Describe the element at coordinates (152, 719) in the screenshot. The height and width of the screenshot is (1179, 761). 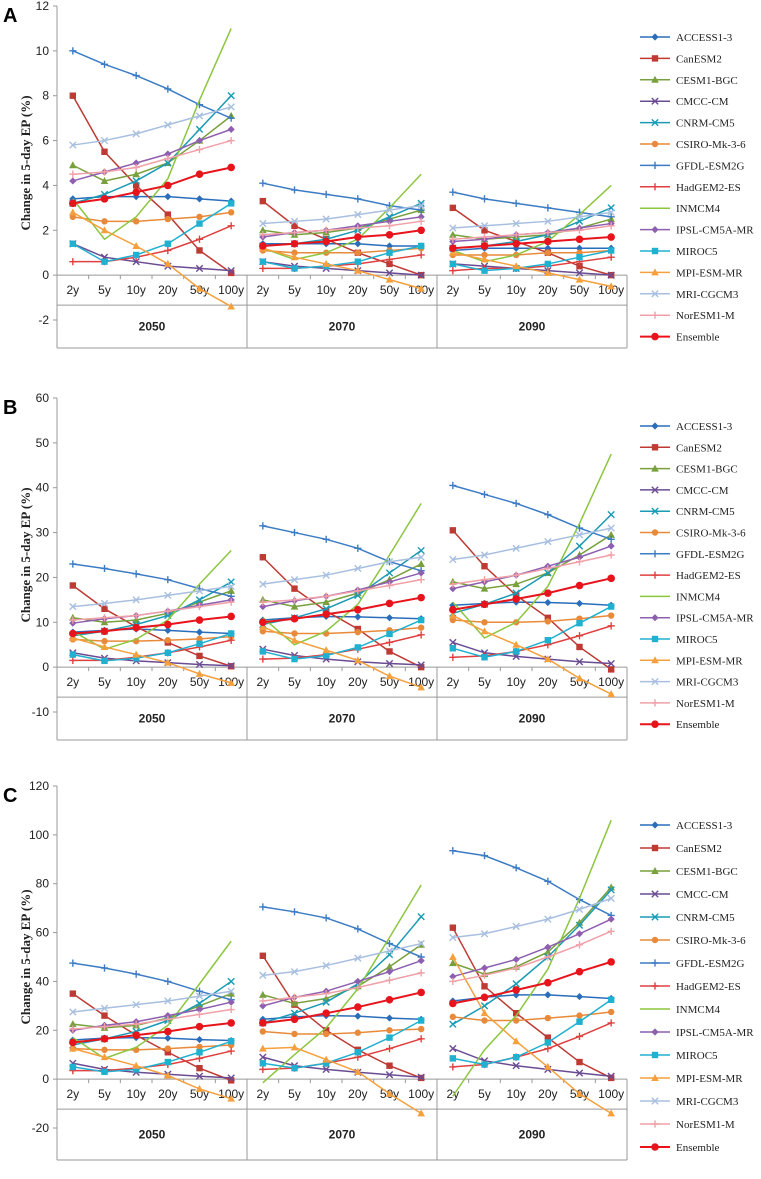
I see `year-label: 2050` at that location.